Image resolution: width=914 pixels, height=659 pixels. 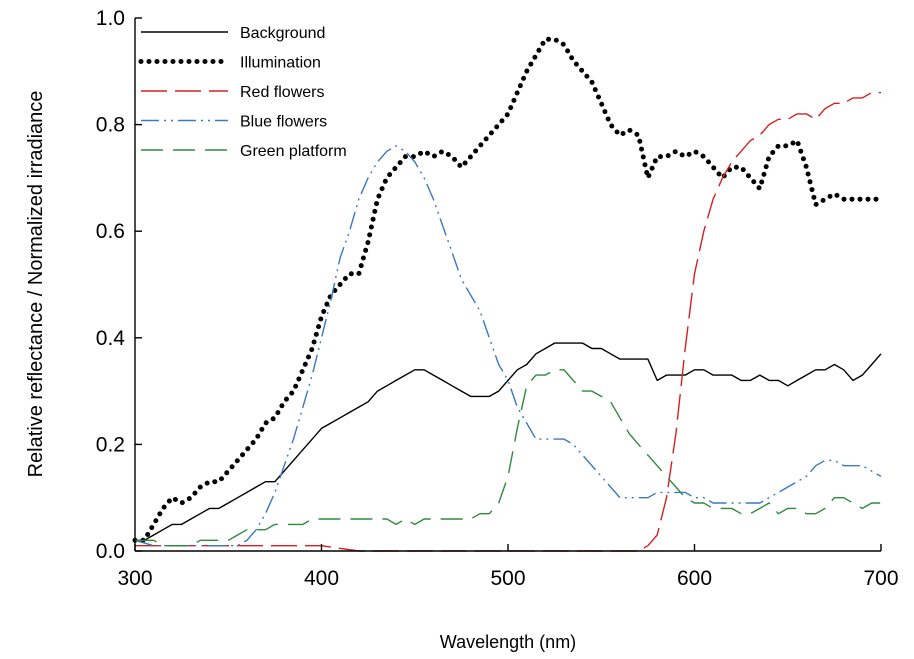 I want to click on x-tick-label: 300, so click(x=134, y=578).